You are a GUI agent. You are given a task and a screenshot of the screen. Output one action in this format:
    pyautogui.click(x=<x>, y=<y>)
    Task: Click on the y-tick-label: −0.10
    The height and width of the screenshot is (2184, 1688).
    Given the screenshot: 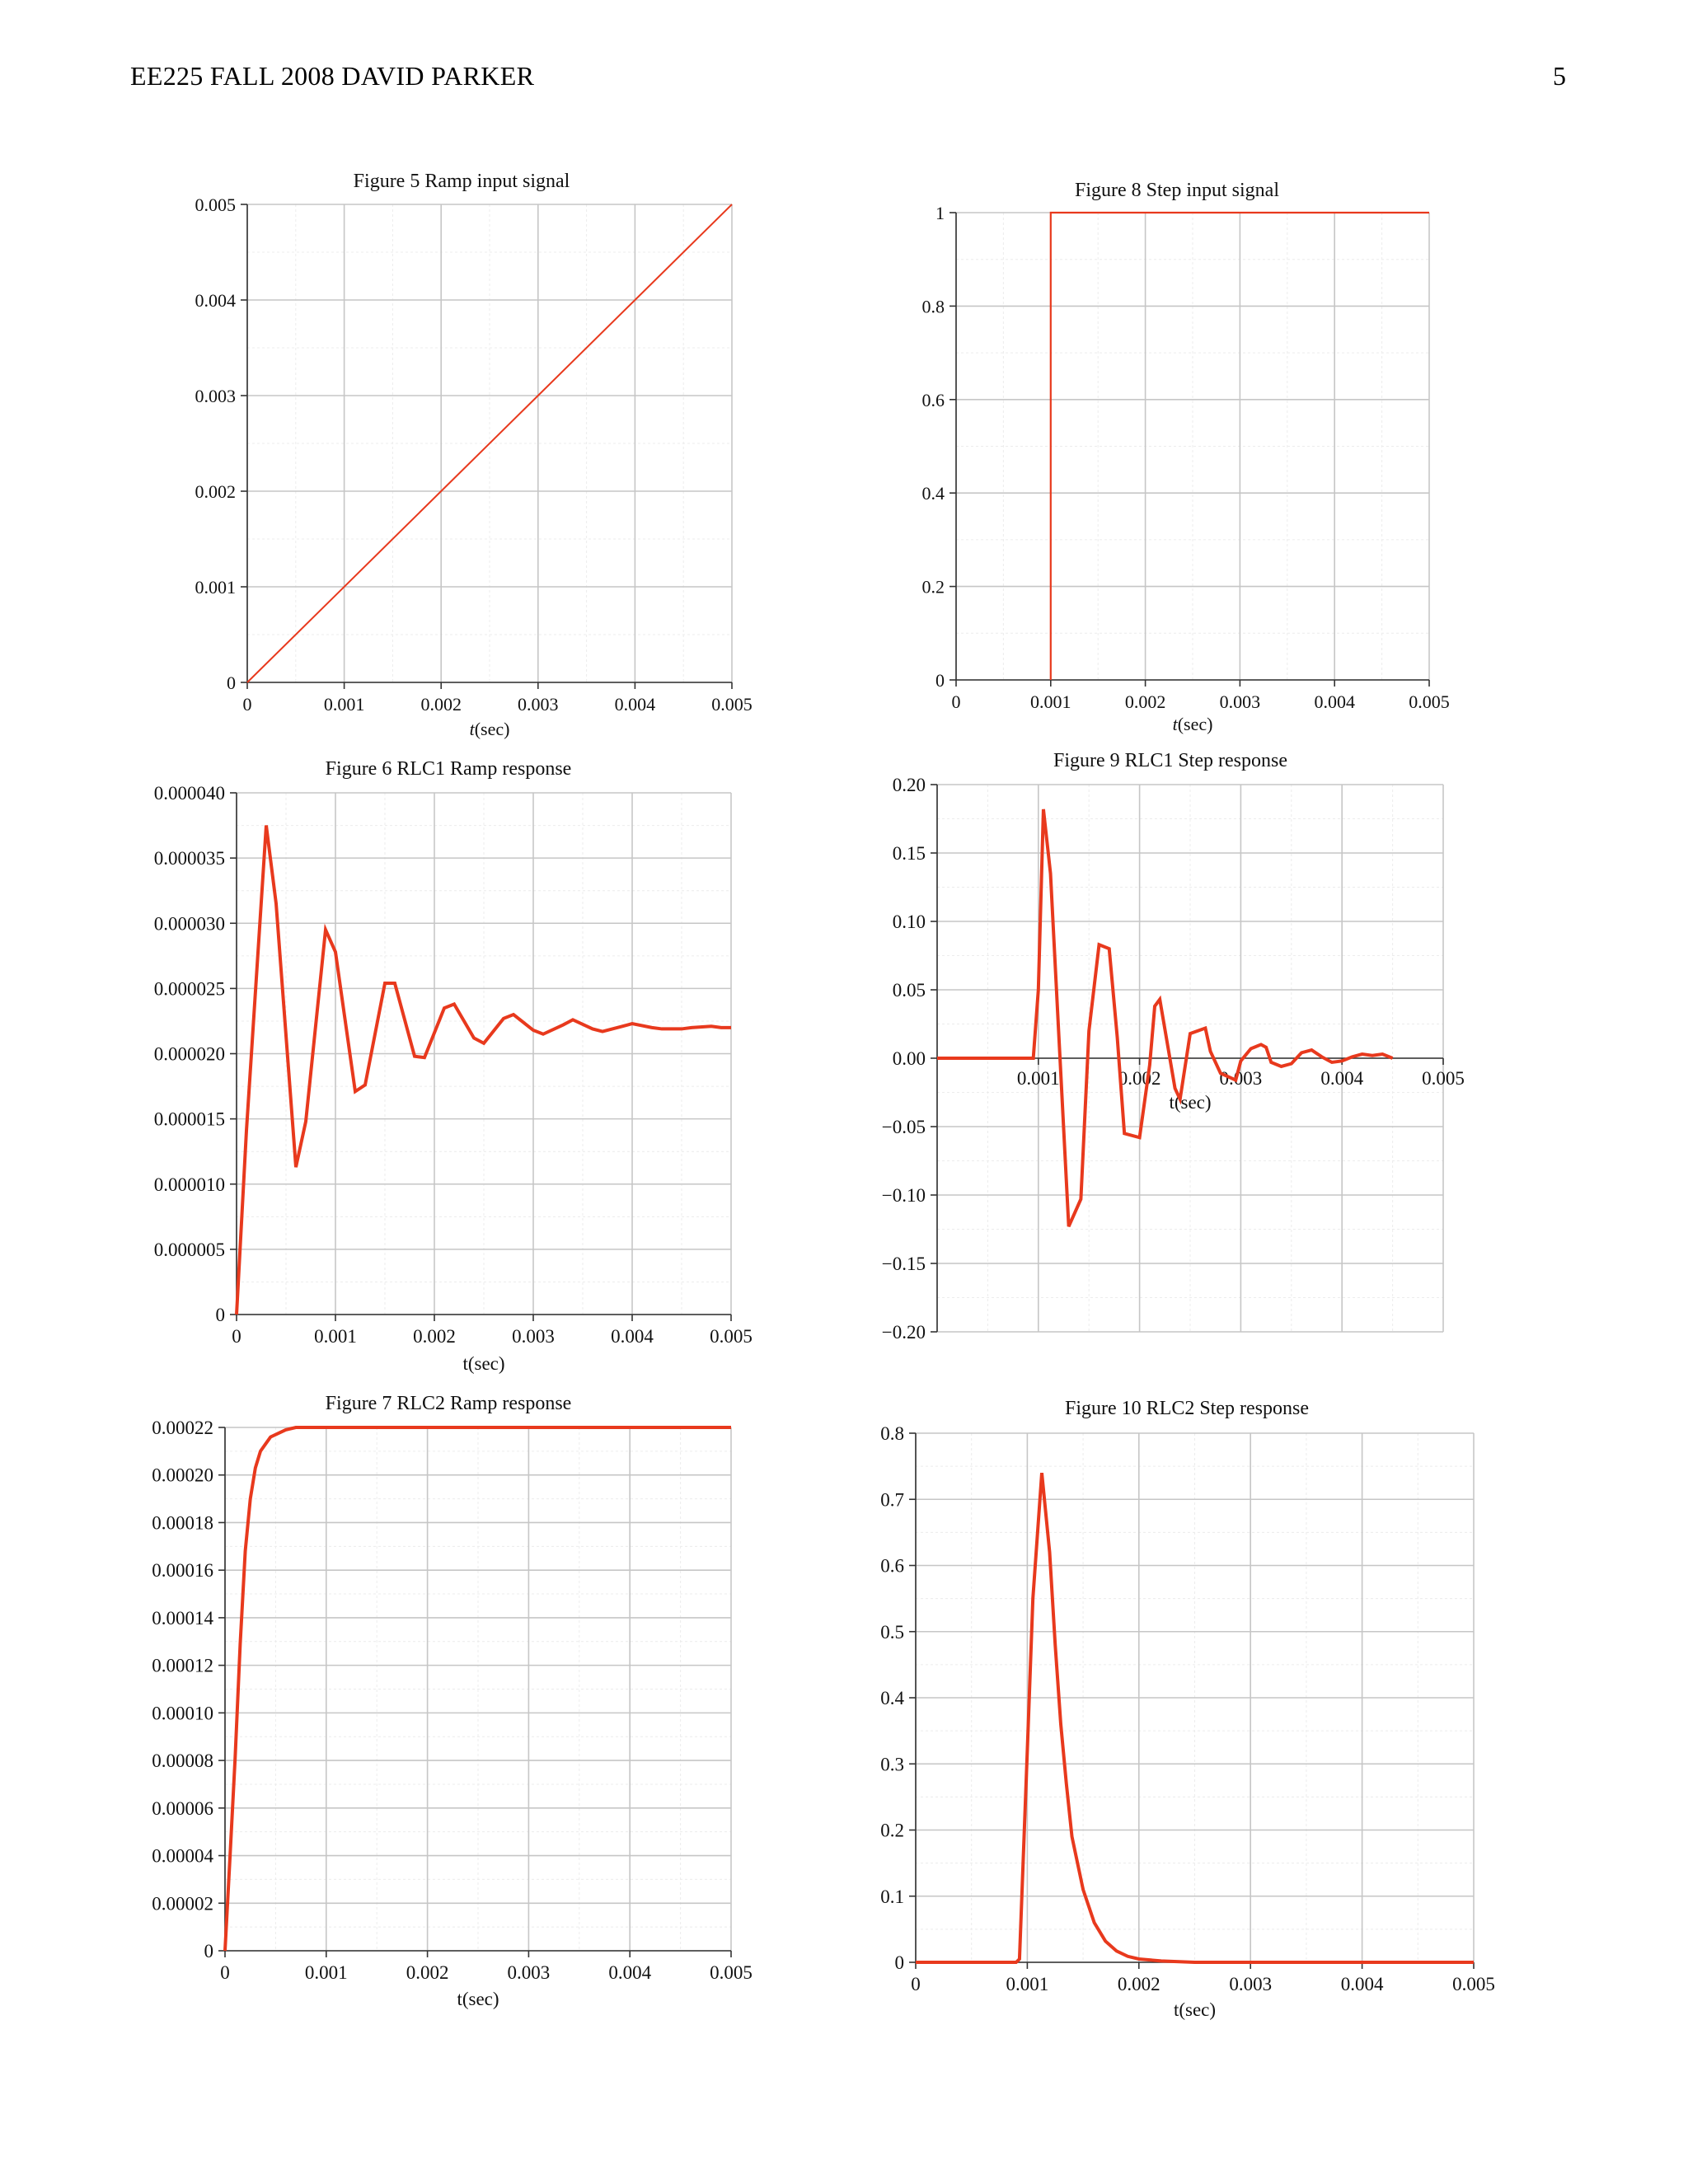 What is the action you would take?
    pyautogui.click(x=904, y=1195)
    